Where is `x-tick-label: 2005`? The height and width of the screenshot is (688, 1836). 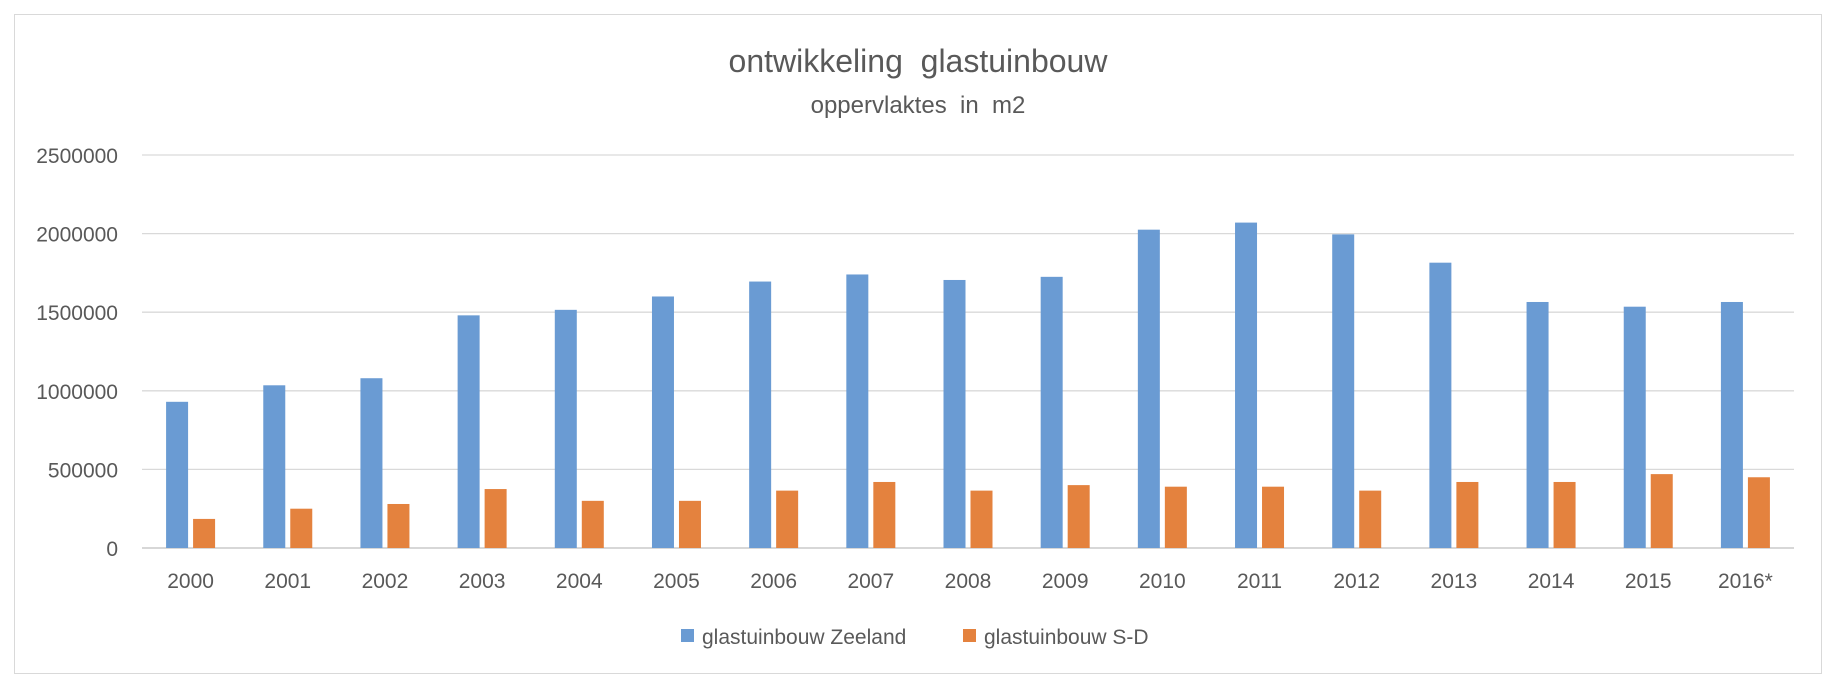 x-tick-label: 2005 is located at coordinates (676, 581).